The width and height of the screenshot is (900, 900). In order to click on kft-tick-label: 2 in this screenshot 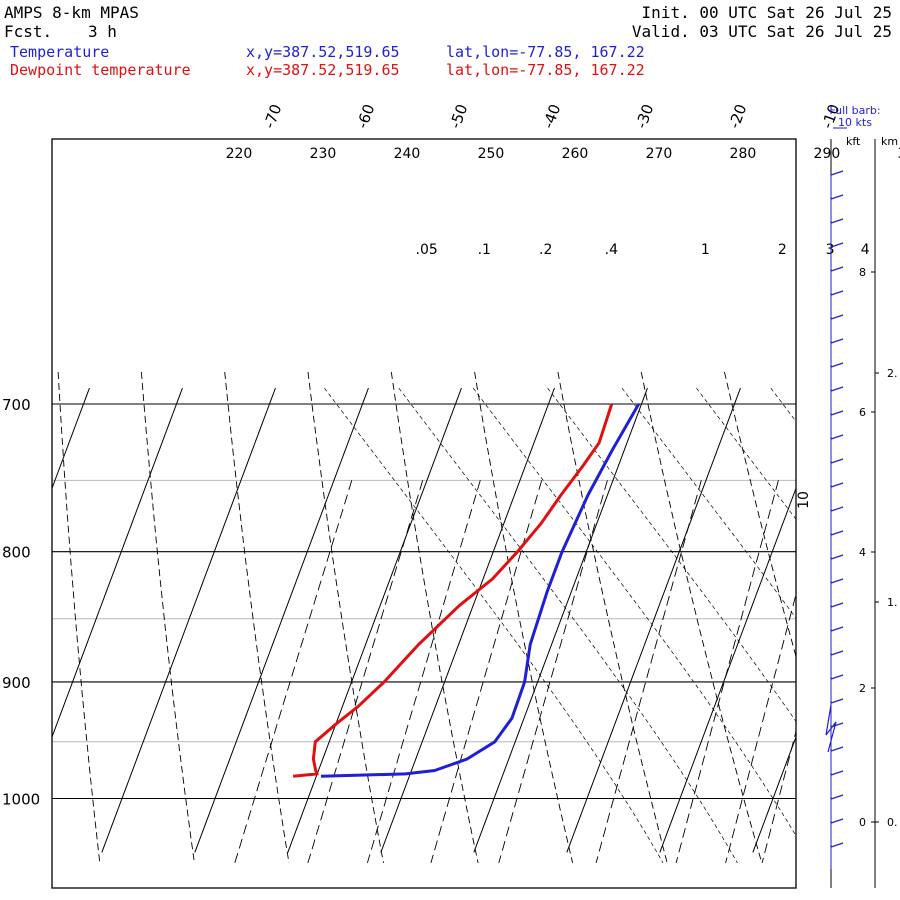, I will do `click(862, 688)`.